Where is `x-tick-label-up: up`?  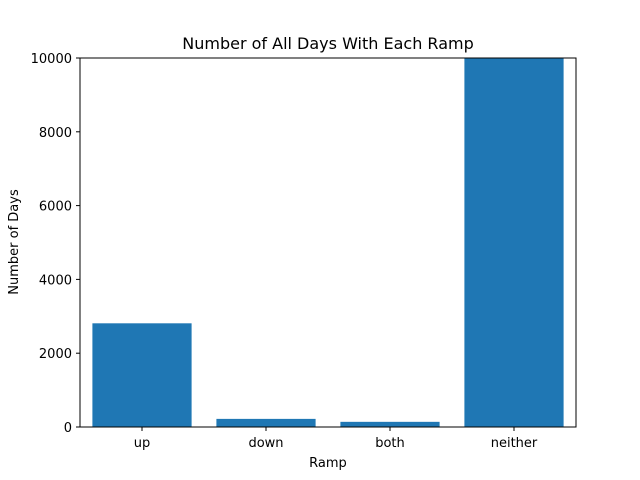 x-tick-label-up: up is located at coordinates (142, 443).